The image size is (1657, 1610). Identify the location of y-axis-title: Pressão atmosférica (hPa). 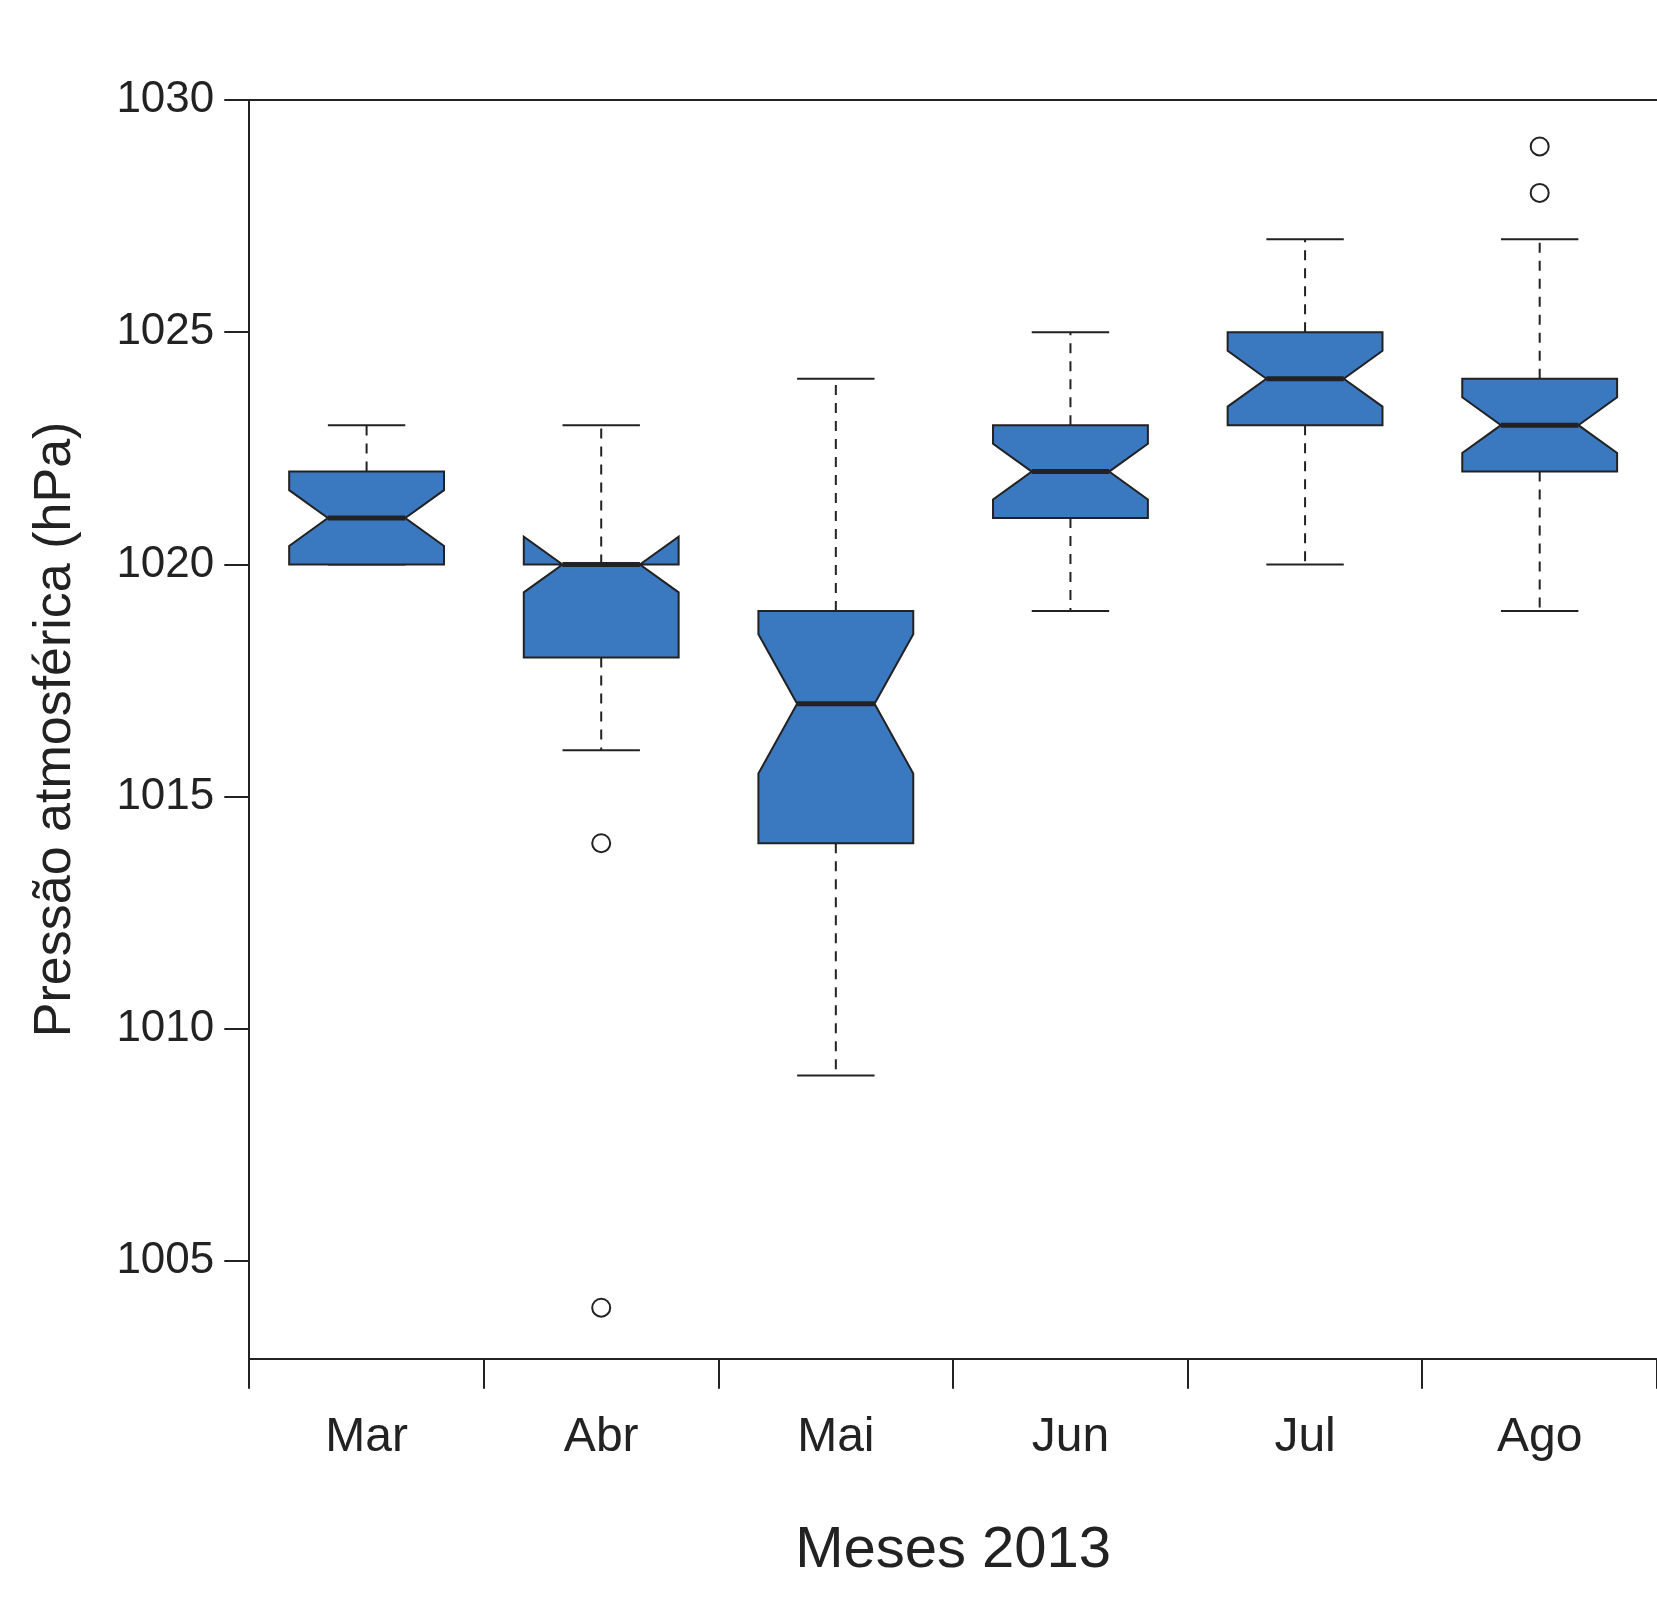
(51, 729).